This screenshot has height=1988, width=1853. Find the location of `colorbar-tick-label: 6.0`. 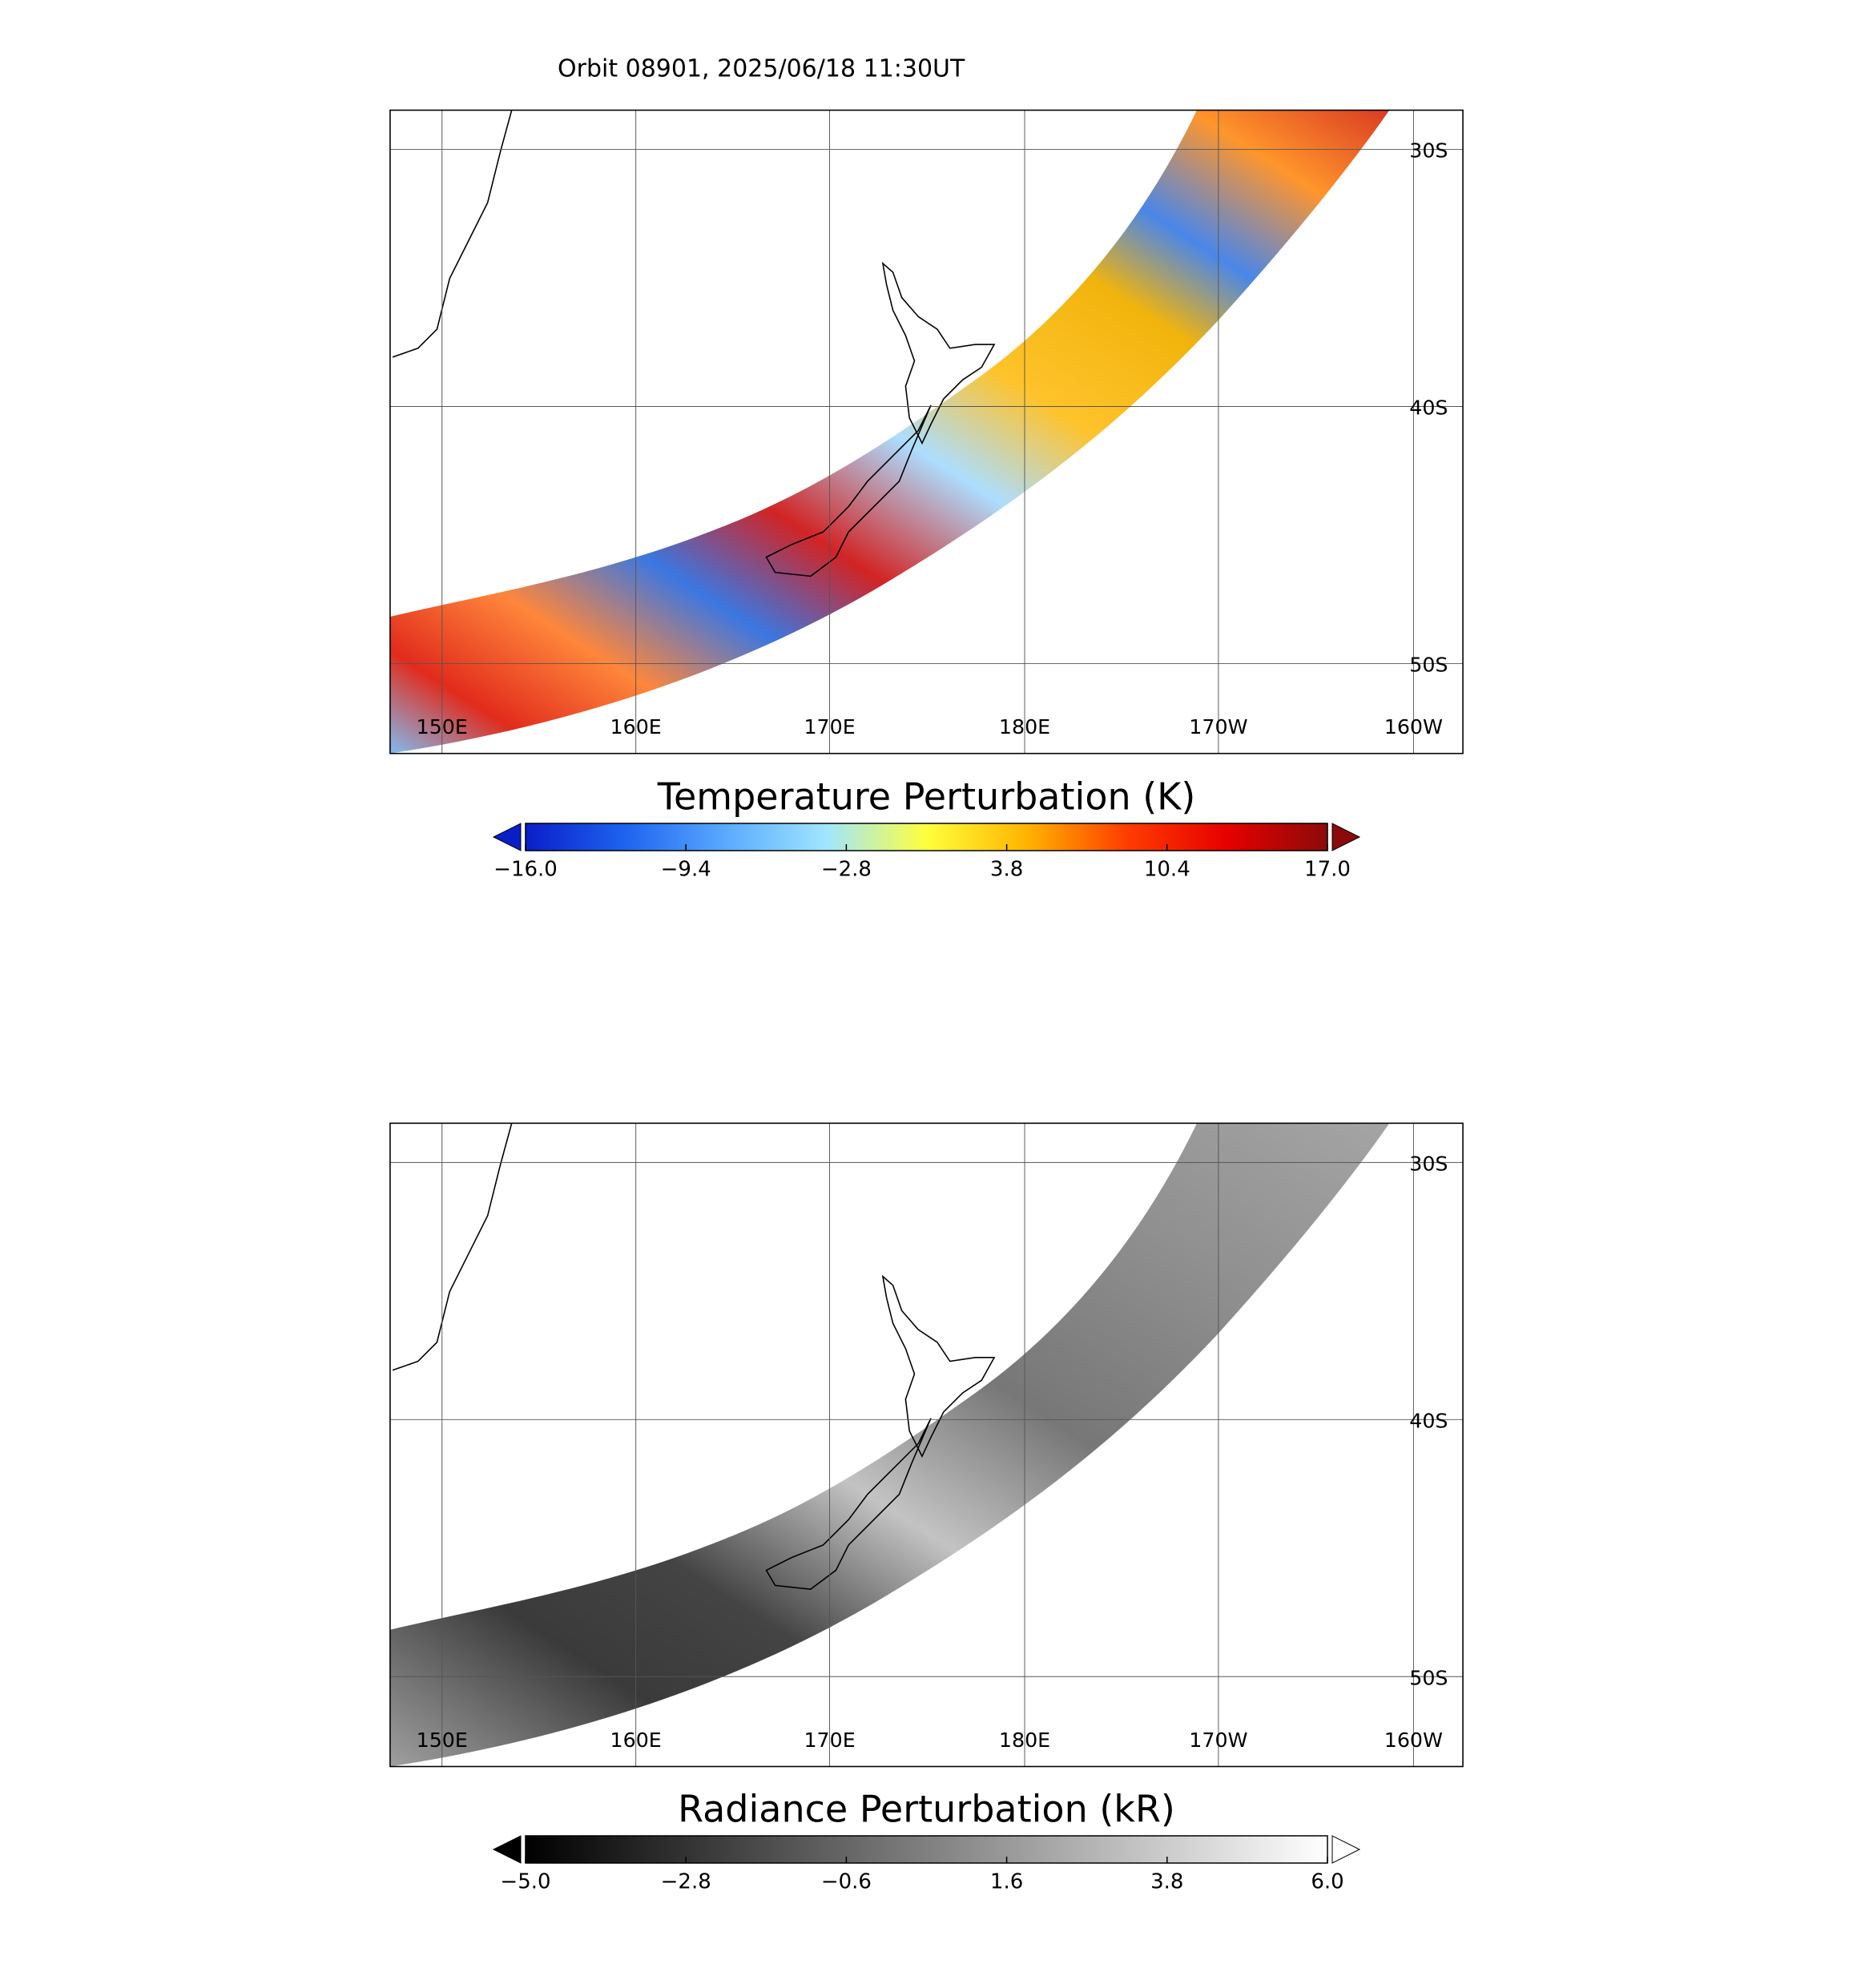

colorbar-tick-label: 6.0 is located at coordinates (1327, 1882).